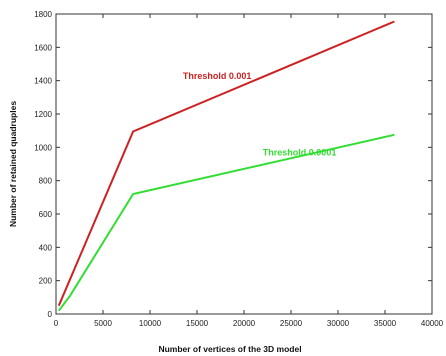 The height and width of the screenshot is (356, 446). What do you see at coordinates (46, 181) in the screenshot?
I see `y-tick-label: 800` at bounding box center [46, 181].